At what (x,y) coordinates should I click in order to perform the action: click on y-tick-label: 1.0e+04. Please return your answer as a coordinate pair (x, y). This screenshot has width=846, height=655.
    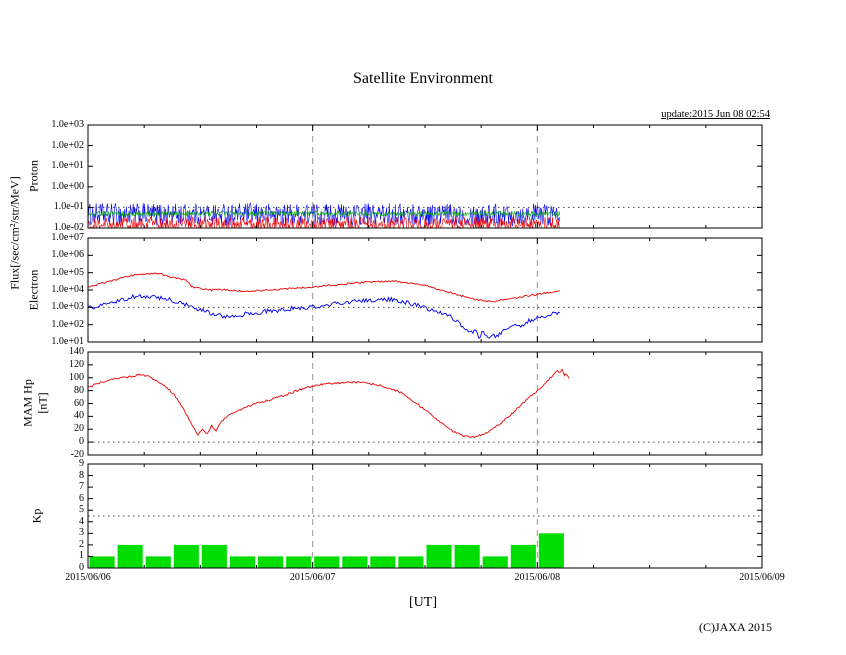
    Looking at the image, I should click on (67, 289).